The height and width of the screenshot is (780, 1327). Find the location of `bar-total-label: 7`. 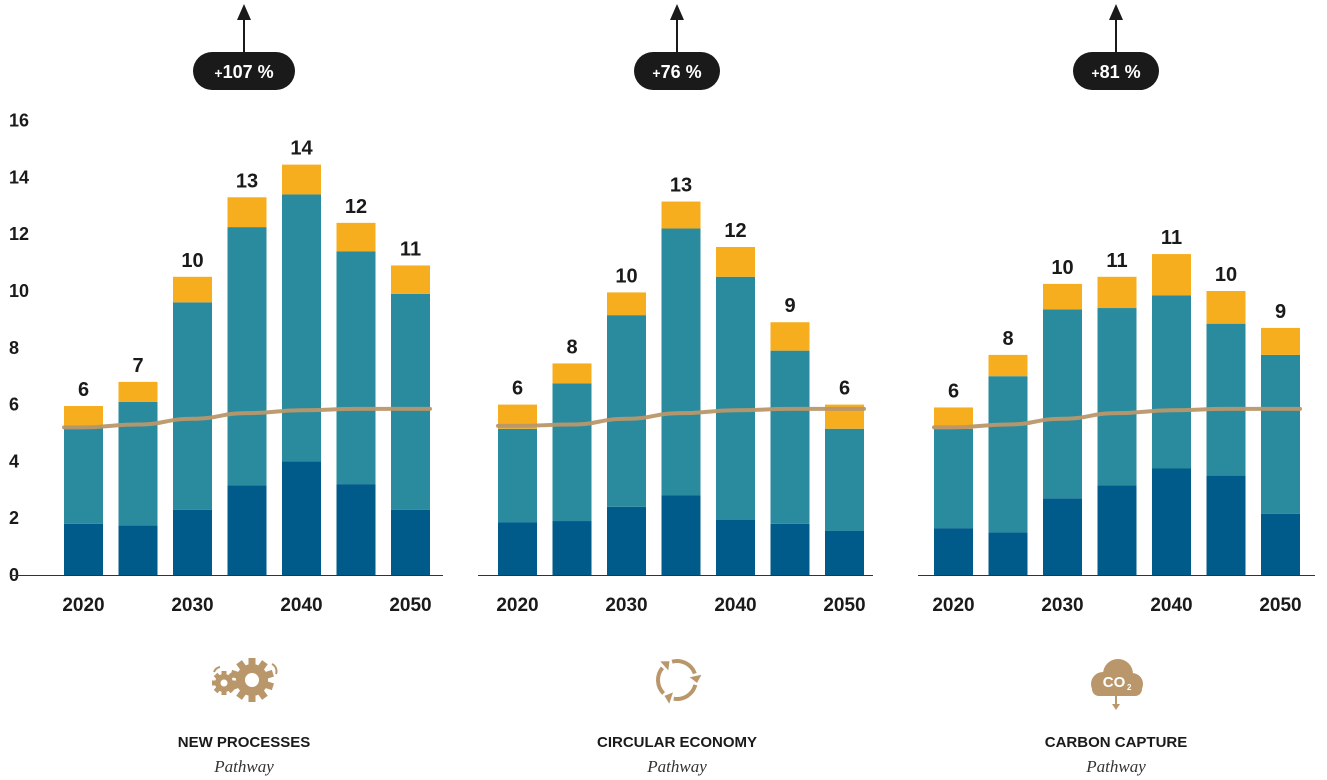

bar-total-label: 7 is located at coordinates (137, 366).